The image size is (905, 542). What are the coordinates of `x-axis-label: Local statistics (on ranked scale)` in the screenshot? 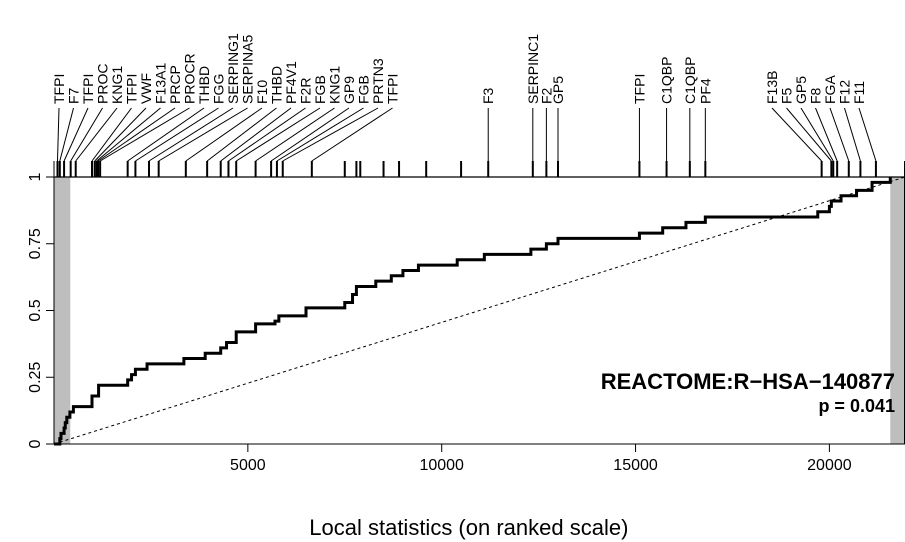 It's located at (468, 527).